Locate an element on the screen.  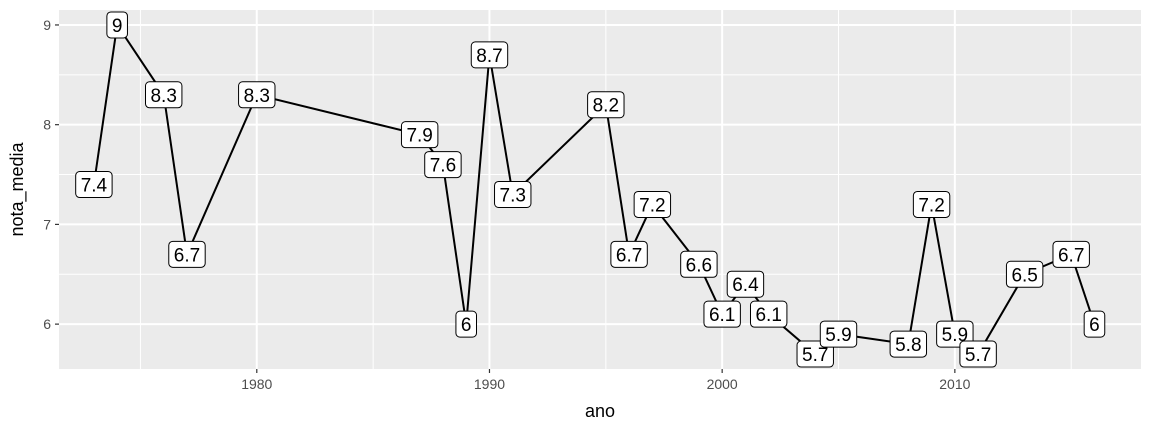
x-axis-tick-labels: 1980 1990 2000 2010 is located at coordinates (605, 384).